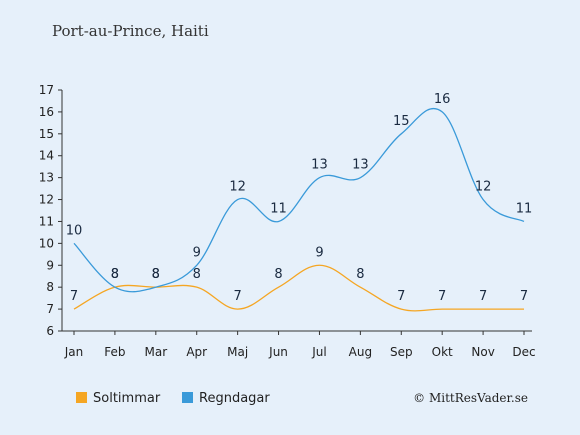 Image resolution: width=580 pixels, height=435 pixels. Describe the element at coordinates (401, 121) in the screenshot. I see `data-label-regndagar: 15` at that location.